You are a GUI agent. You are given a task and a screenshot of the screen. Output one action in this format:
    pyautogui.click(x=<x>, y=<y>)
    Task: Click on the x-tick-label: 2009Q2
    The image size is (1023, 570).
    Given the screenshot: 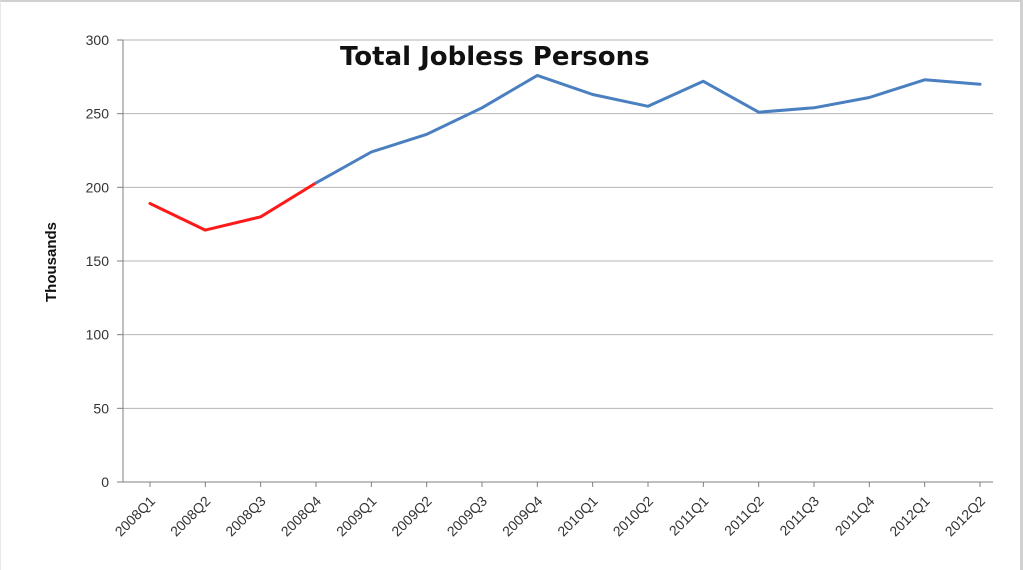 What is the action you would take?
    pyautogui.click(x=411, y=516)
    